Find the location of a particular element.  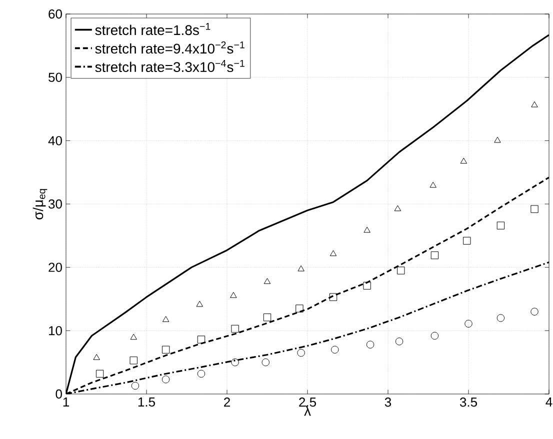

legend-label: stretch rate=1.8s$^{−1}$ is located at coordinates (152, 29).